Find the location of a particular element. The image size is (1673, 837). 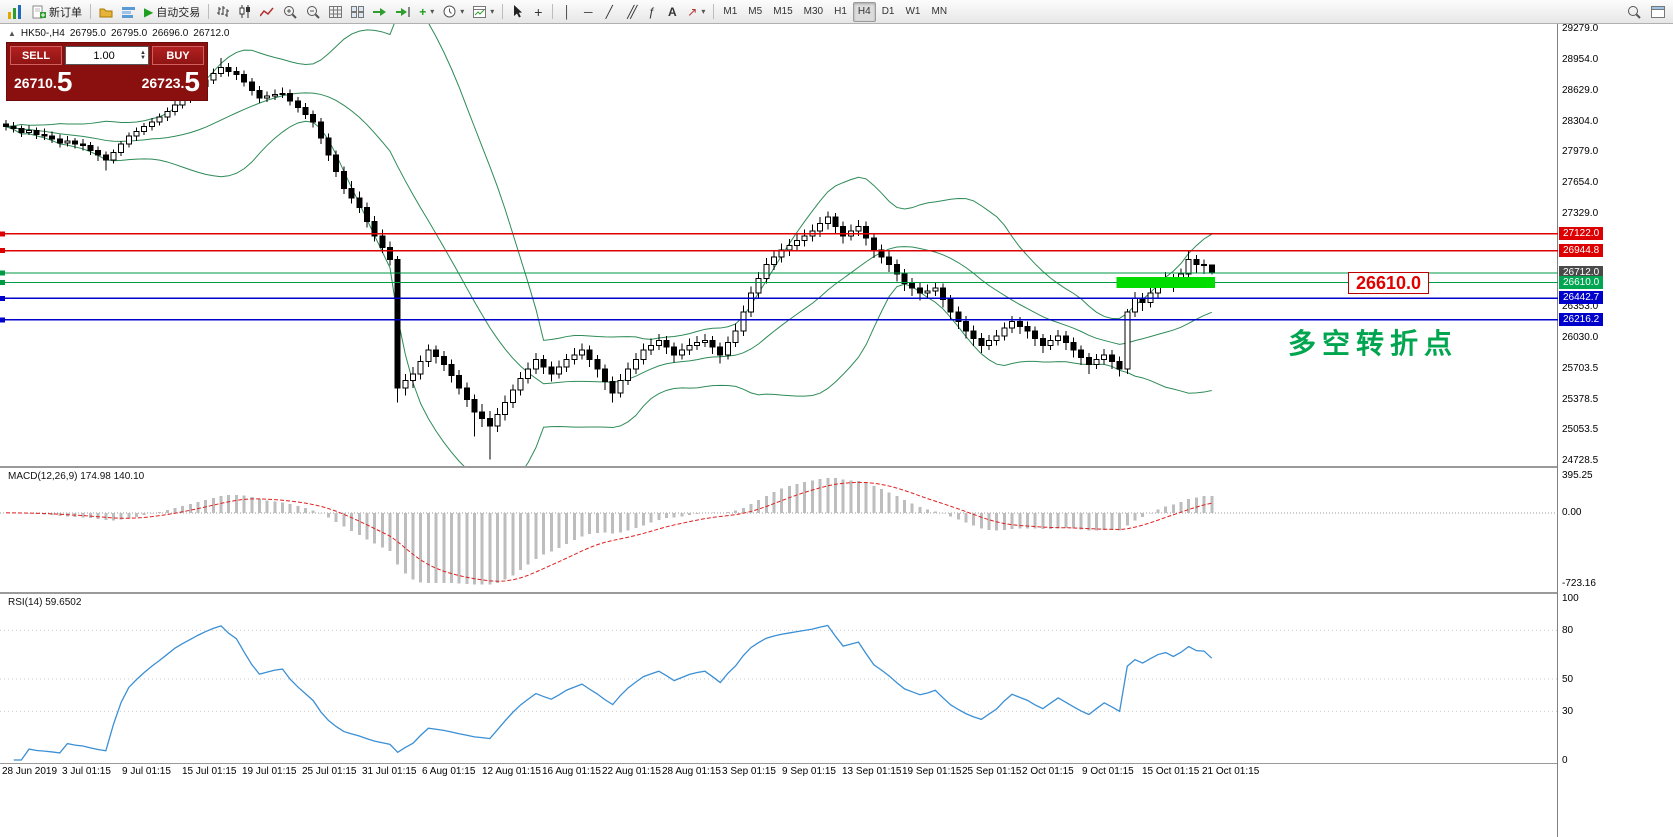

zoom-in-button is located at coordinates (290, 12).